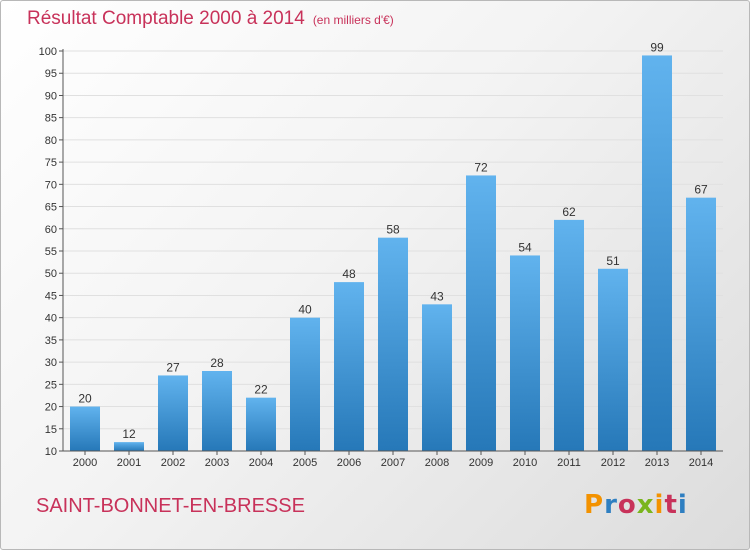 The height and width of the screenshot is (550, 750). I want to click on data-label: 51, so click(613, 261).